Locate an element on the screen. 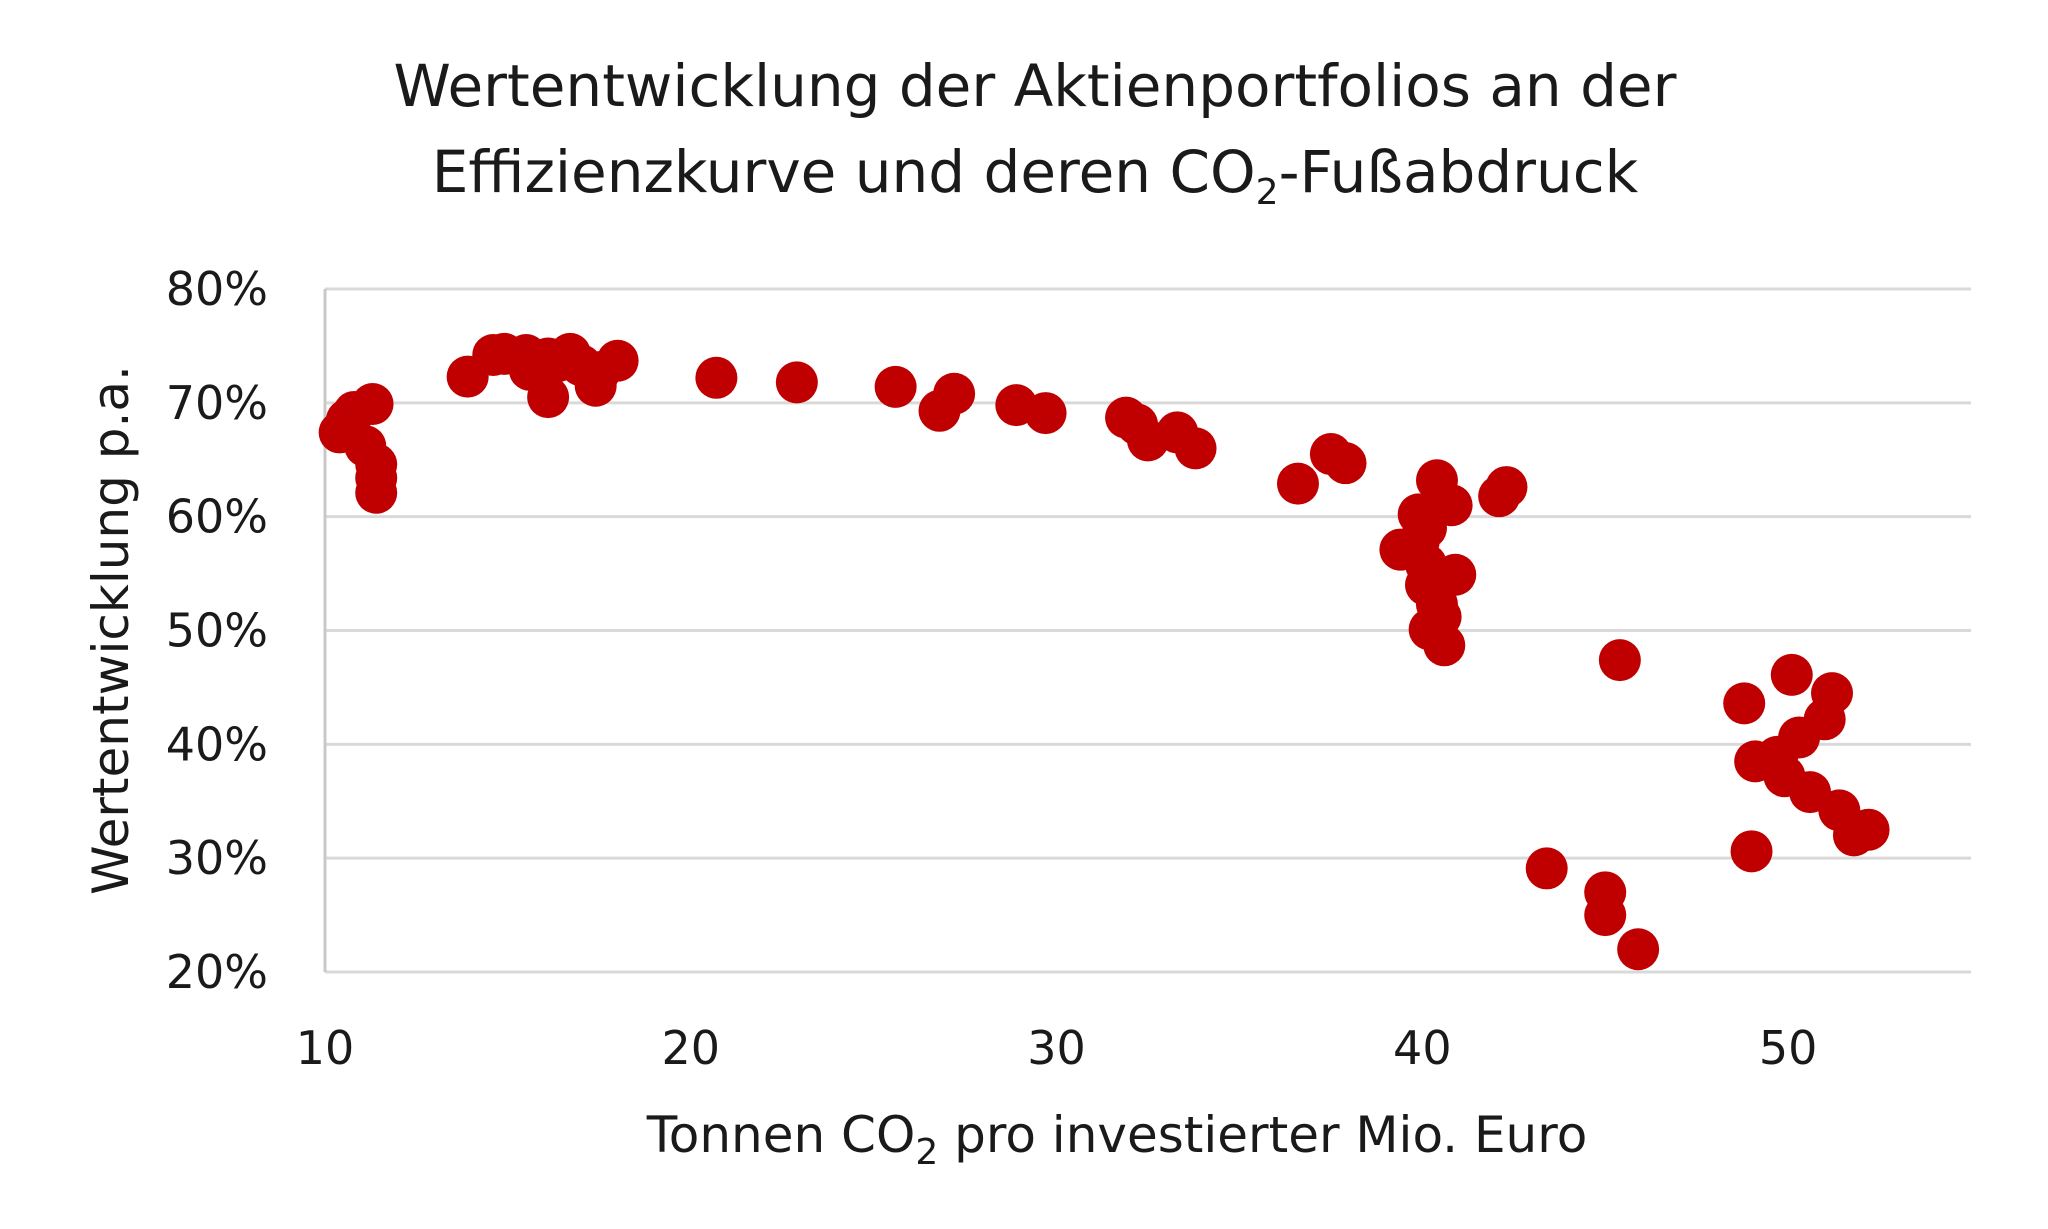 The height and width of the screenshot is (1229, 2048). x-tick-labels: 10 20 30 40 50 is located at coordinates (1057, 1048).